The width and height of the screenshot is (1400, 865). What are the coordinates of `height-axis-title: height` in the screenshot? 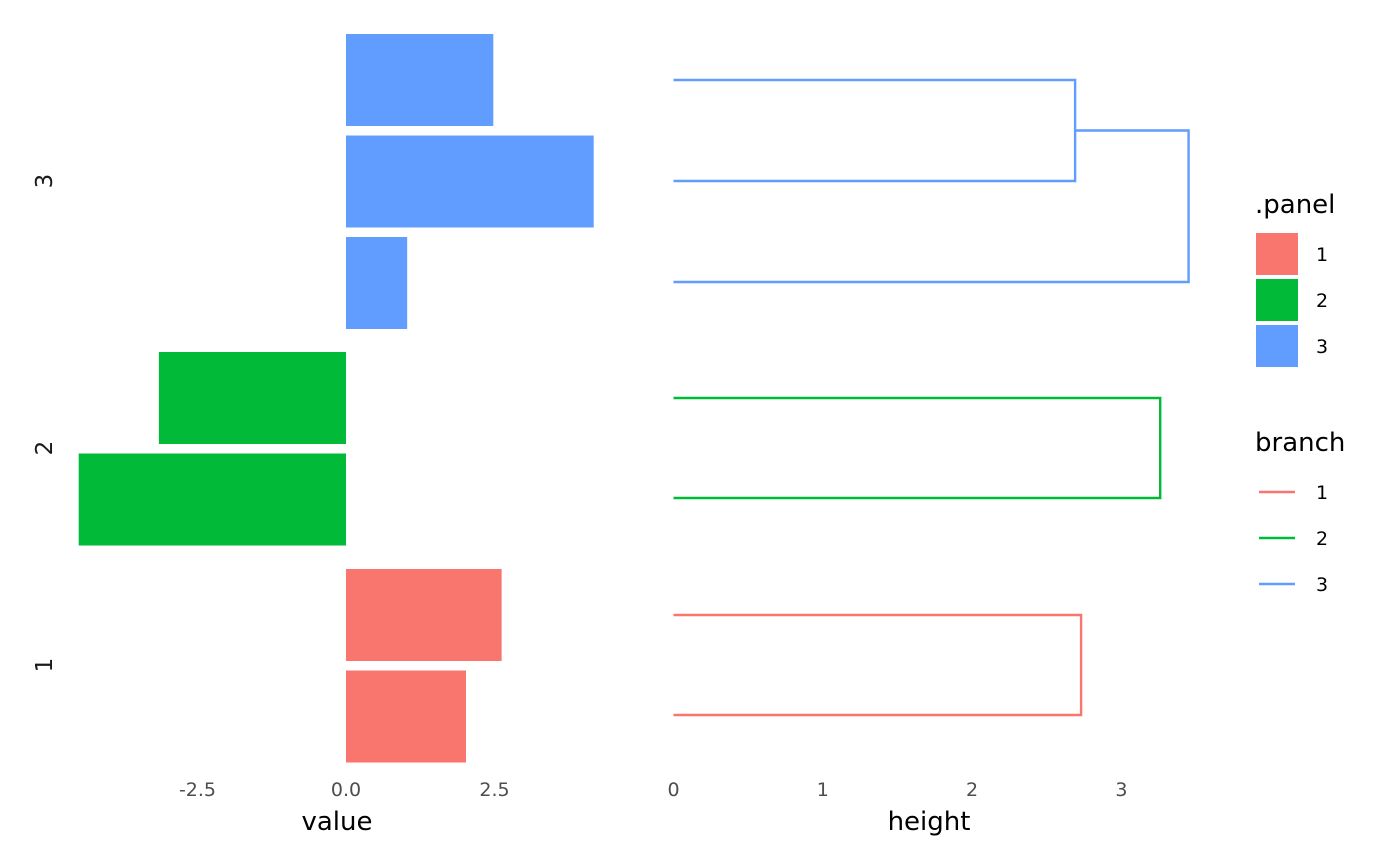 It's located at (929, 822).